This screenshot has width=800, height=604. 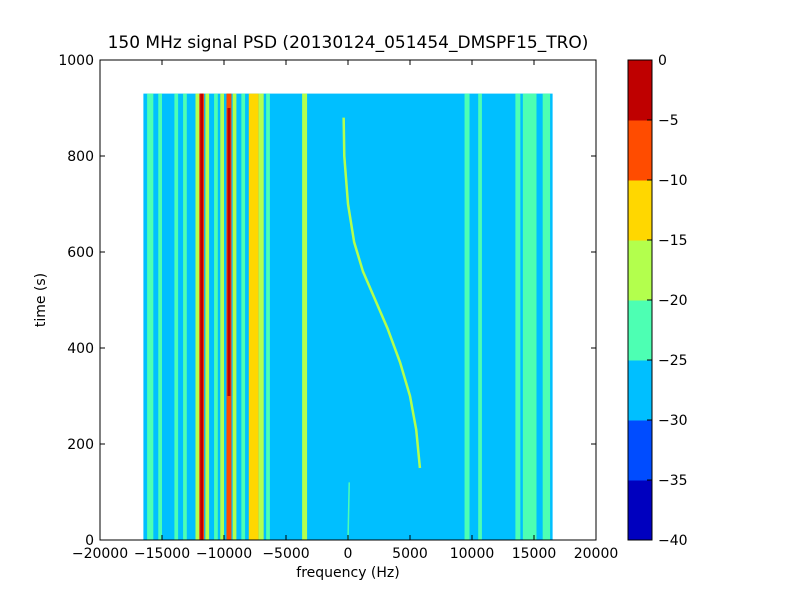 I want to click on y-axis-label: time (s), so click(x=41, y=300).